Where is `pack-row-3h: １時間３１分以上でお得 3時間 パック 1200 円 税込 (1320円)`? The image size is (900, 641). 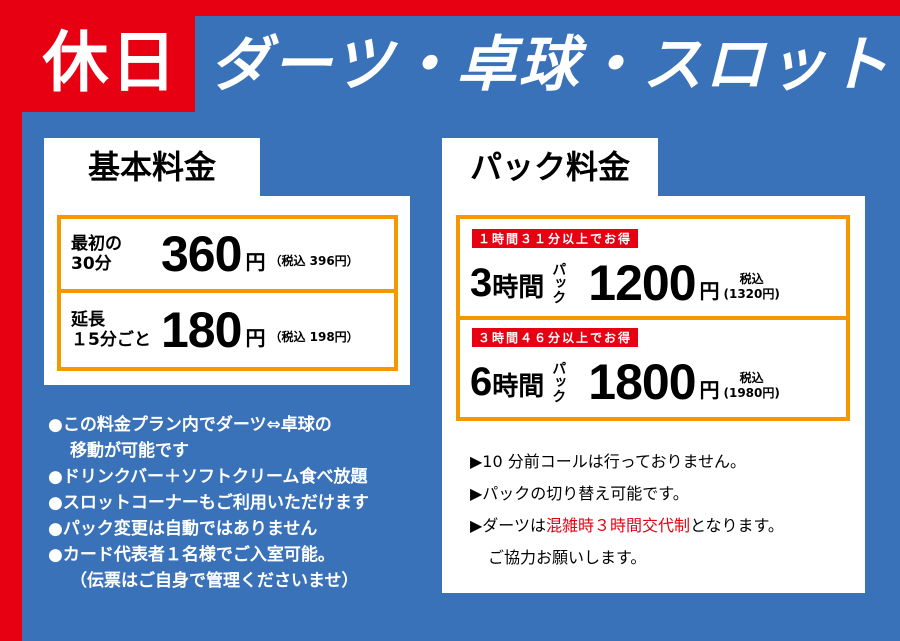 pack-row-3h: １時間３１分以上でお得 3時間 パック 1200 円 税込 (1320円) is located at coordinates (653, 269).